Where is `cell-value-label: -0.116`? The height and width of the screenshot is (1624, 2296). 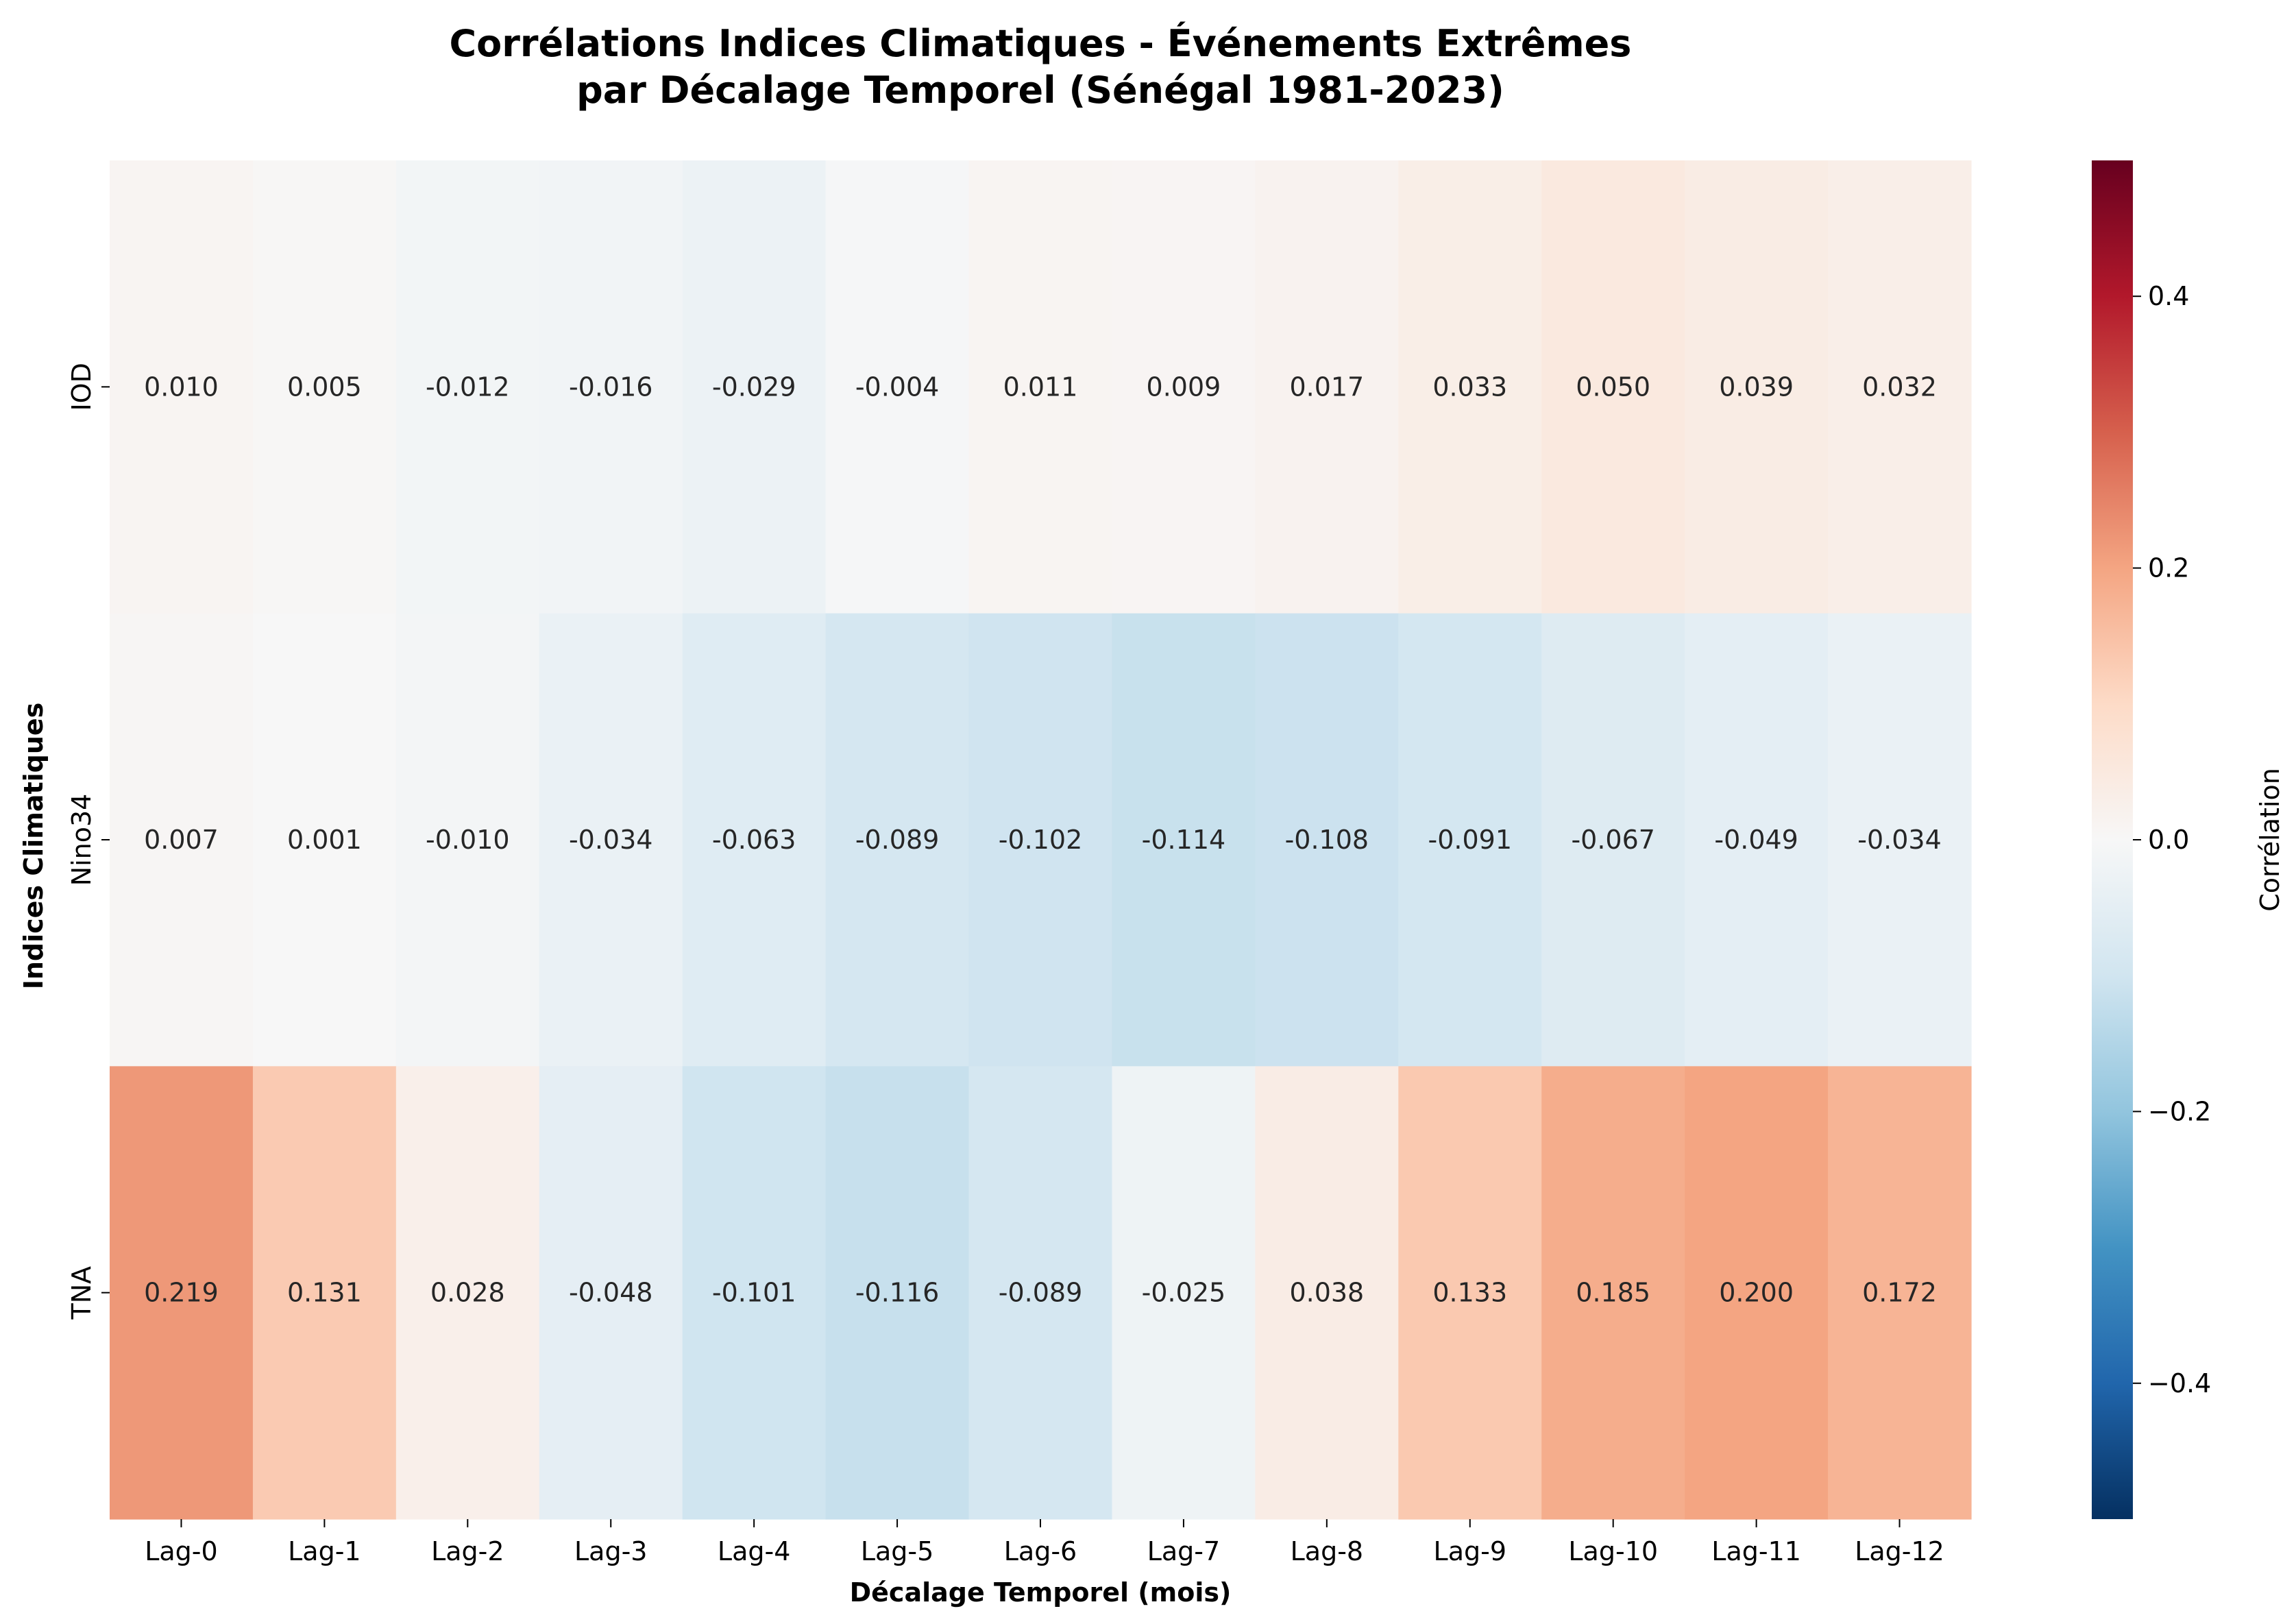
cell-value-label: -0.116 is located at coordinates (897, 1293).